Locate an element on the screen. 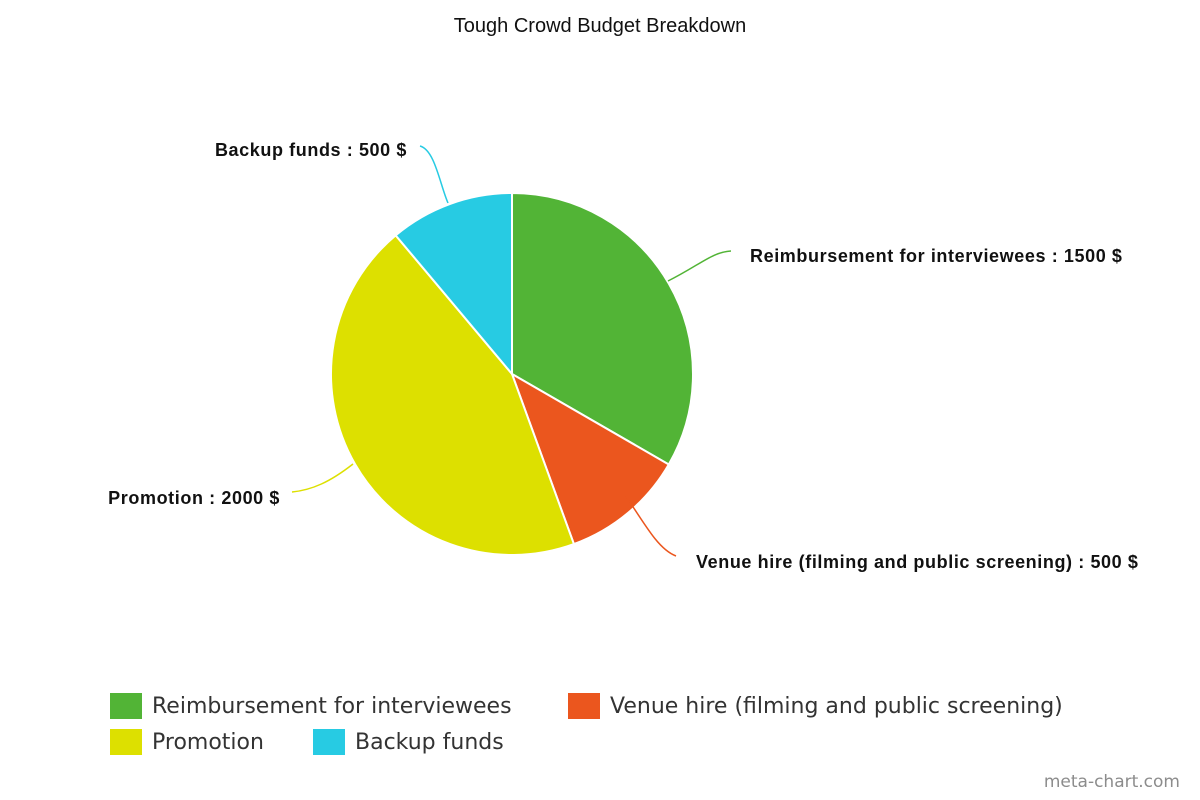 The width and height of the screenshot is (1200, 800). leader-line-backup-funds is located at coordinates (434, 174).